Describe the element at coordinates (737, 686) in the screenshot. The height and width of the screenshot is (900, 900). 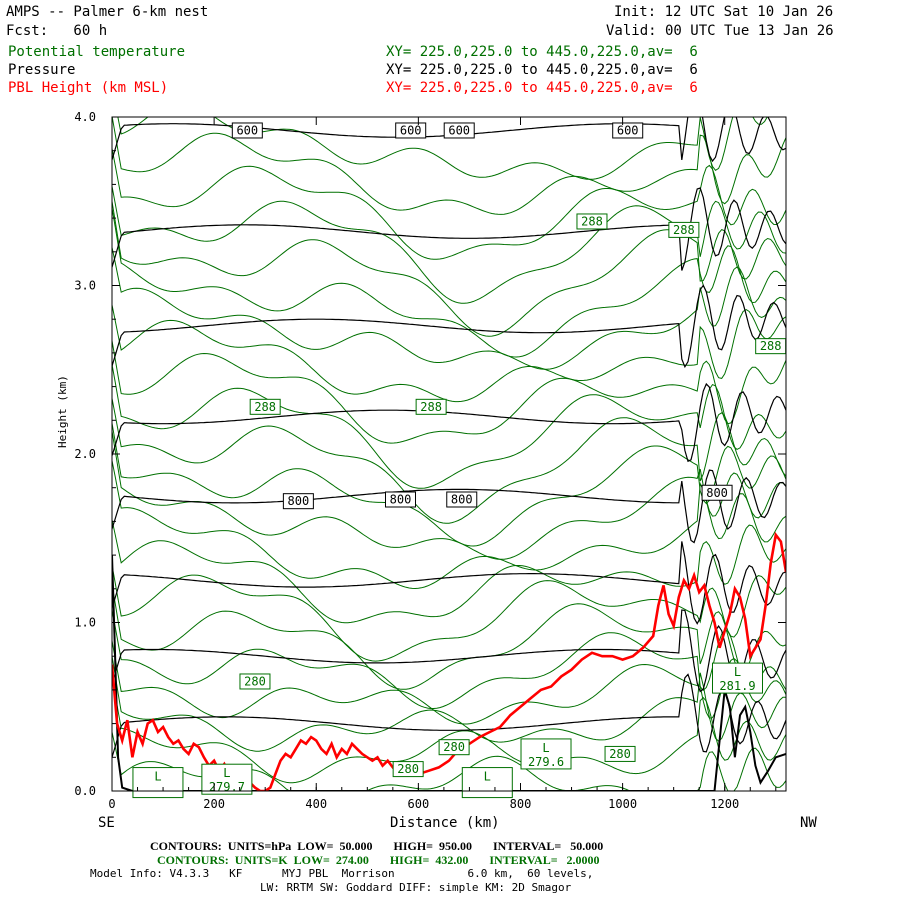
I see `theta-low-value: 281.9` at that location.